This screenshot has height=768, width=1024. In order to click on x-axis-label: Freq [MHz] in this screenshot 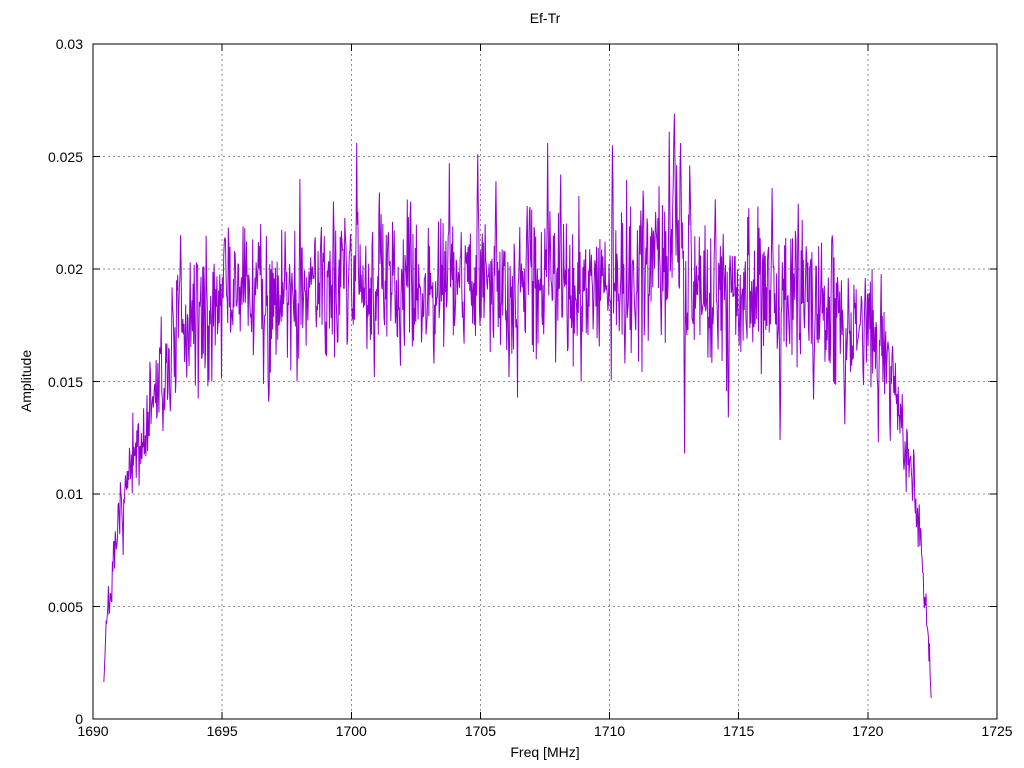, I will do `click(545, 752)`.